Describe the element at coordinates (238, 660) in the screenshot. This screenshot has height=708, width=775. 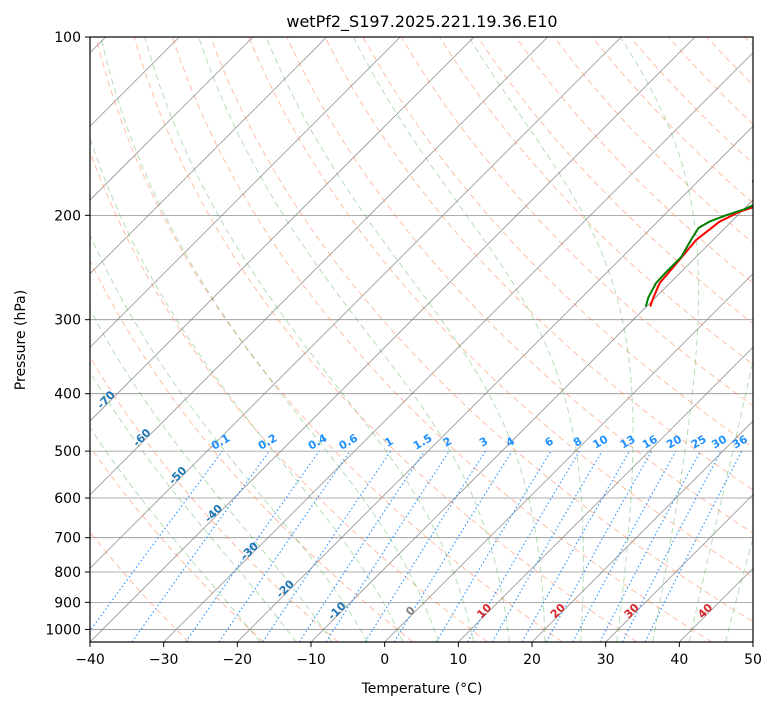
I see `x-tick-label: −20` at that location.